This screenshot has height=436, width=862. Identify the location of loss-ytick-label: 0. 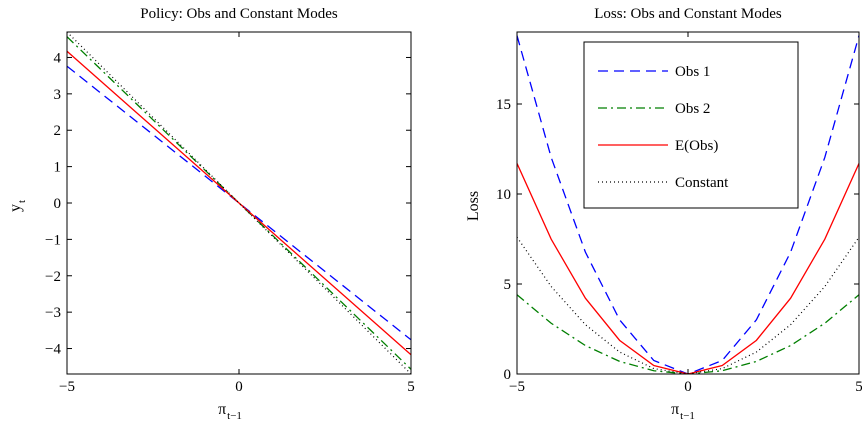
(508, 375).